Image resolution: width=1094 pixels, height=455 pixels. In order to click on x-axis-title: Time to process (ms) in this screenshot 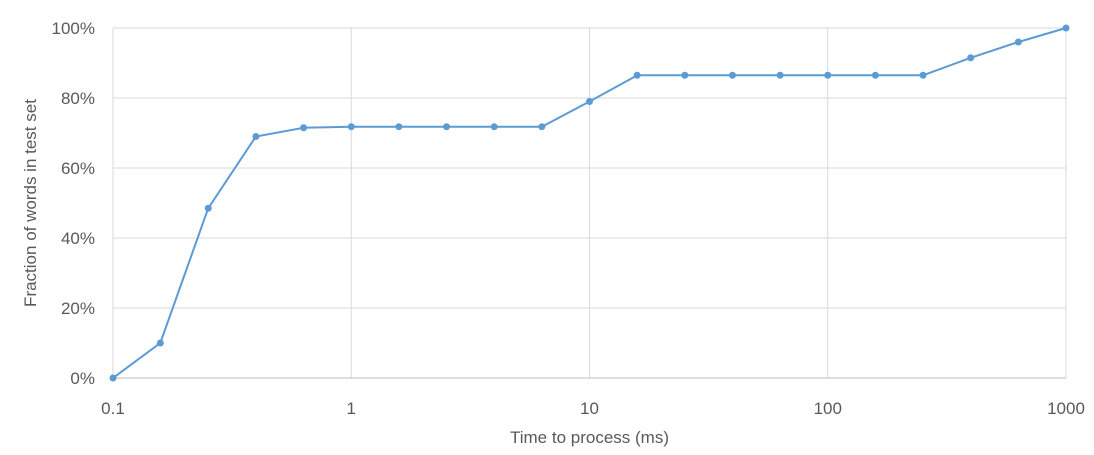, I will do `click(589, 437)`.